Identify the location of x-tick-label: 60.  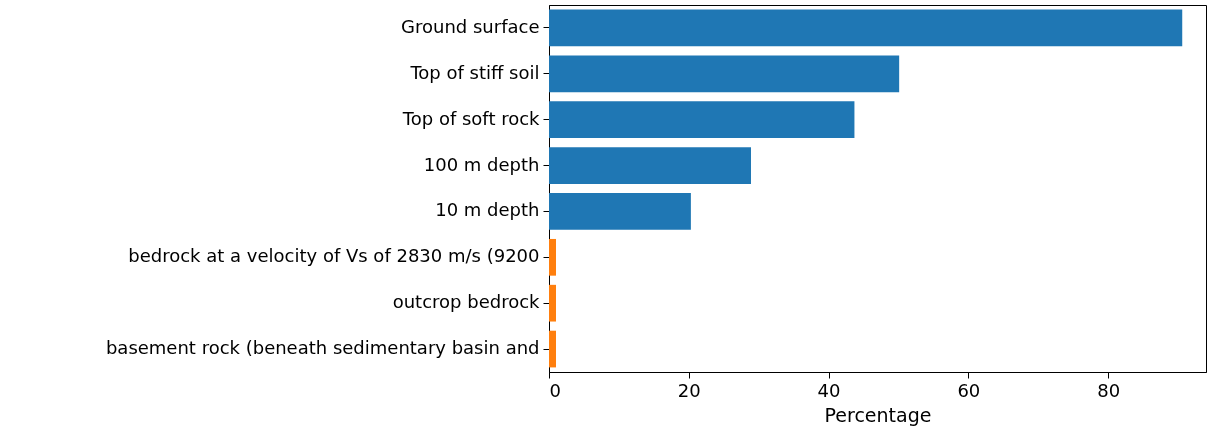
(969, 390).